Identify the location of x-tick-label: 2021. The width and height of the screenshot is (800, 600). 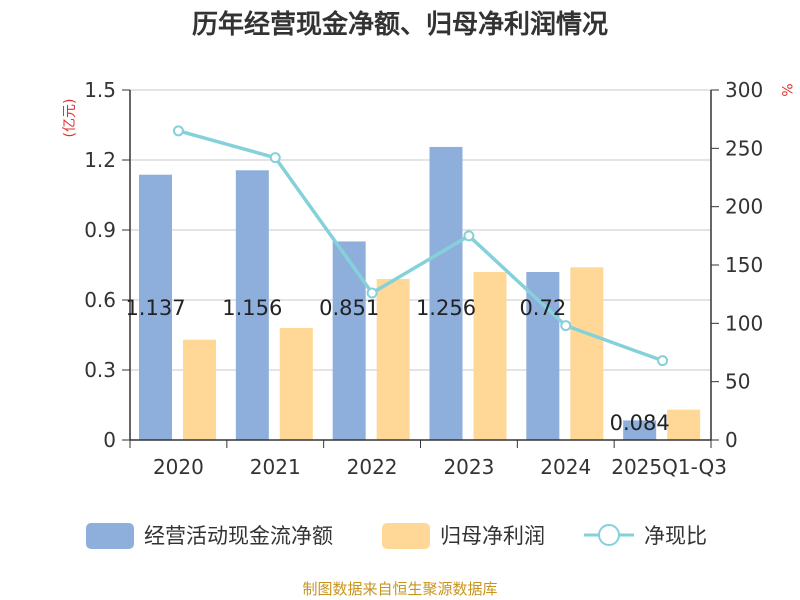
(275, 467).